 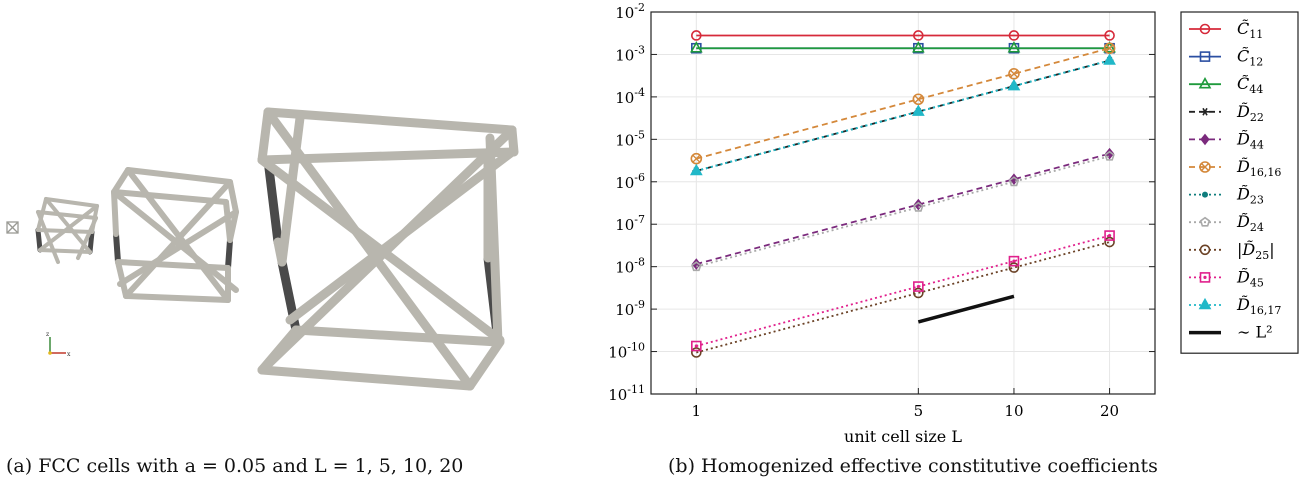 I want to click on legend-label: D̃16,17, so click(x=1258, y=306).